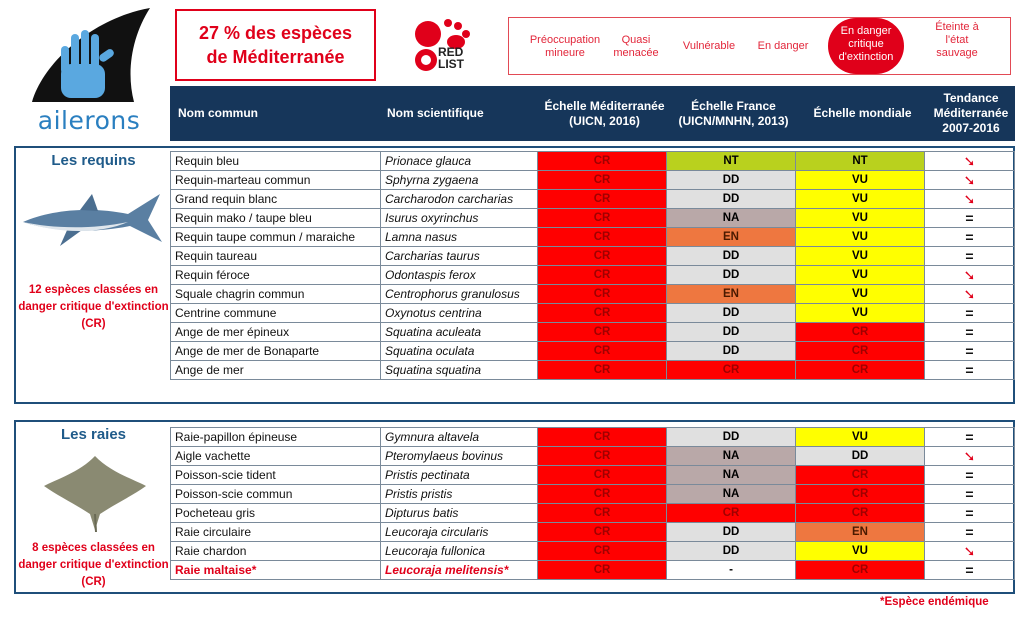 The image size is (1024, 618). Describe the element at coordinates (459, 532) in the screenshot. I see `scientific-name-cell: Leucoraja circularis` at that location.